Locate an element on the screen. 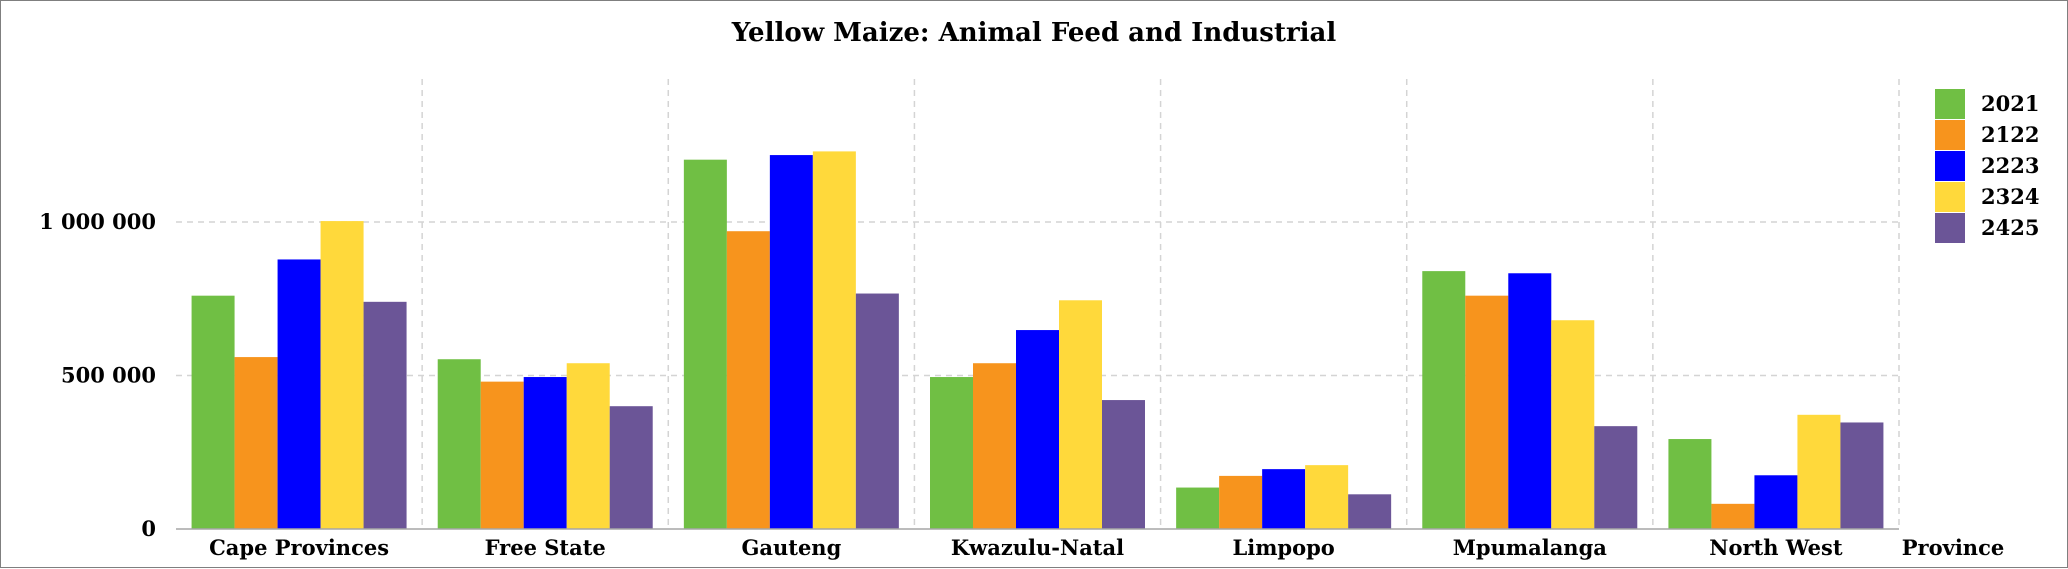 This screenshot has height=569, width=2068. legend-label-2324: 2324 is located at coordinates (2010, 196).